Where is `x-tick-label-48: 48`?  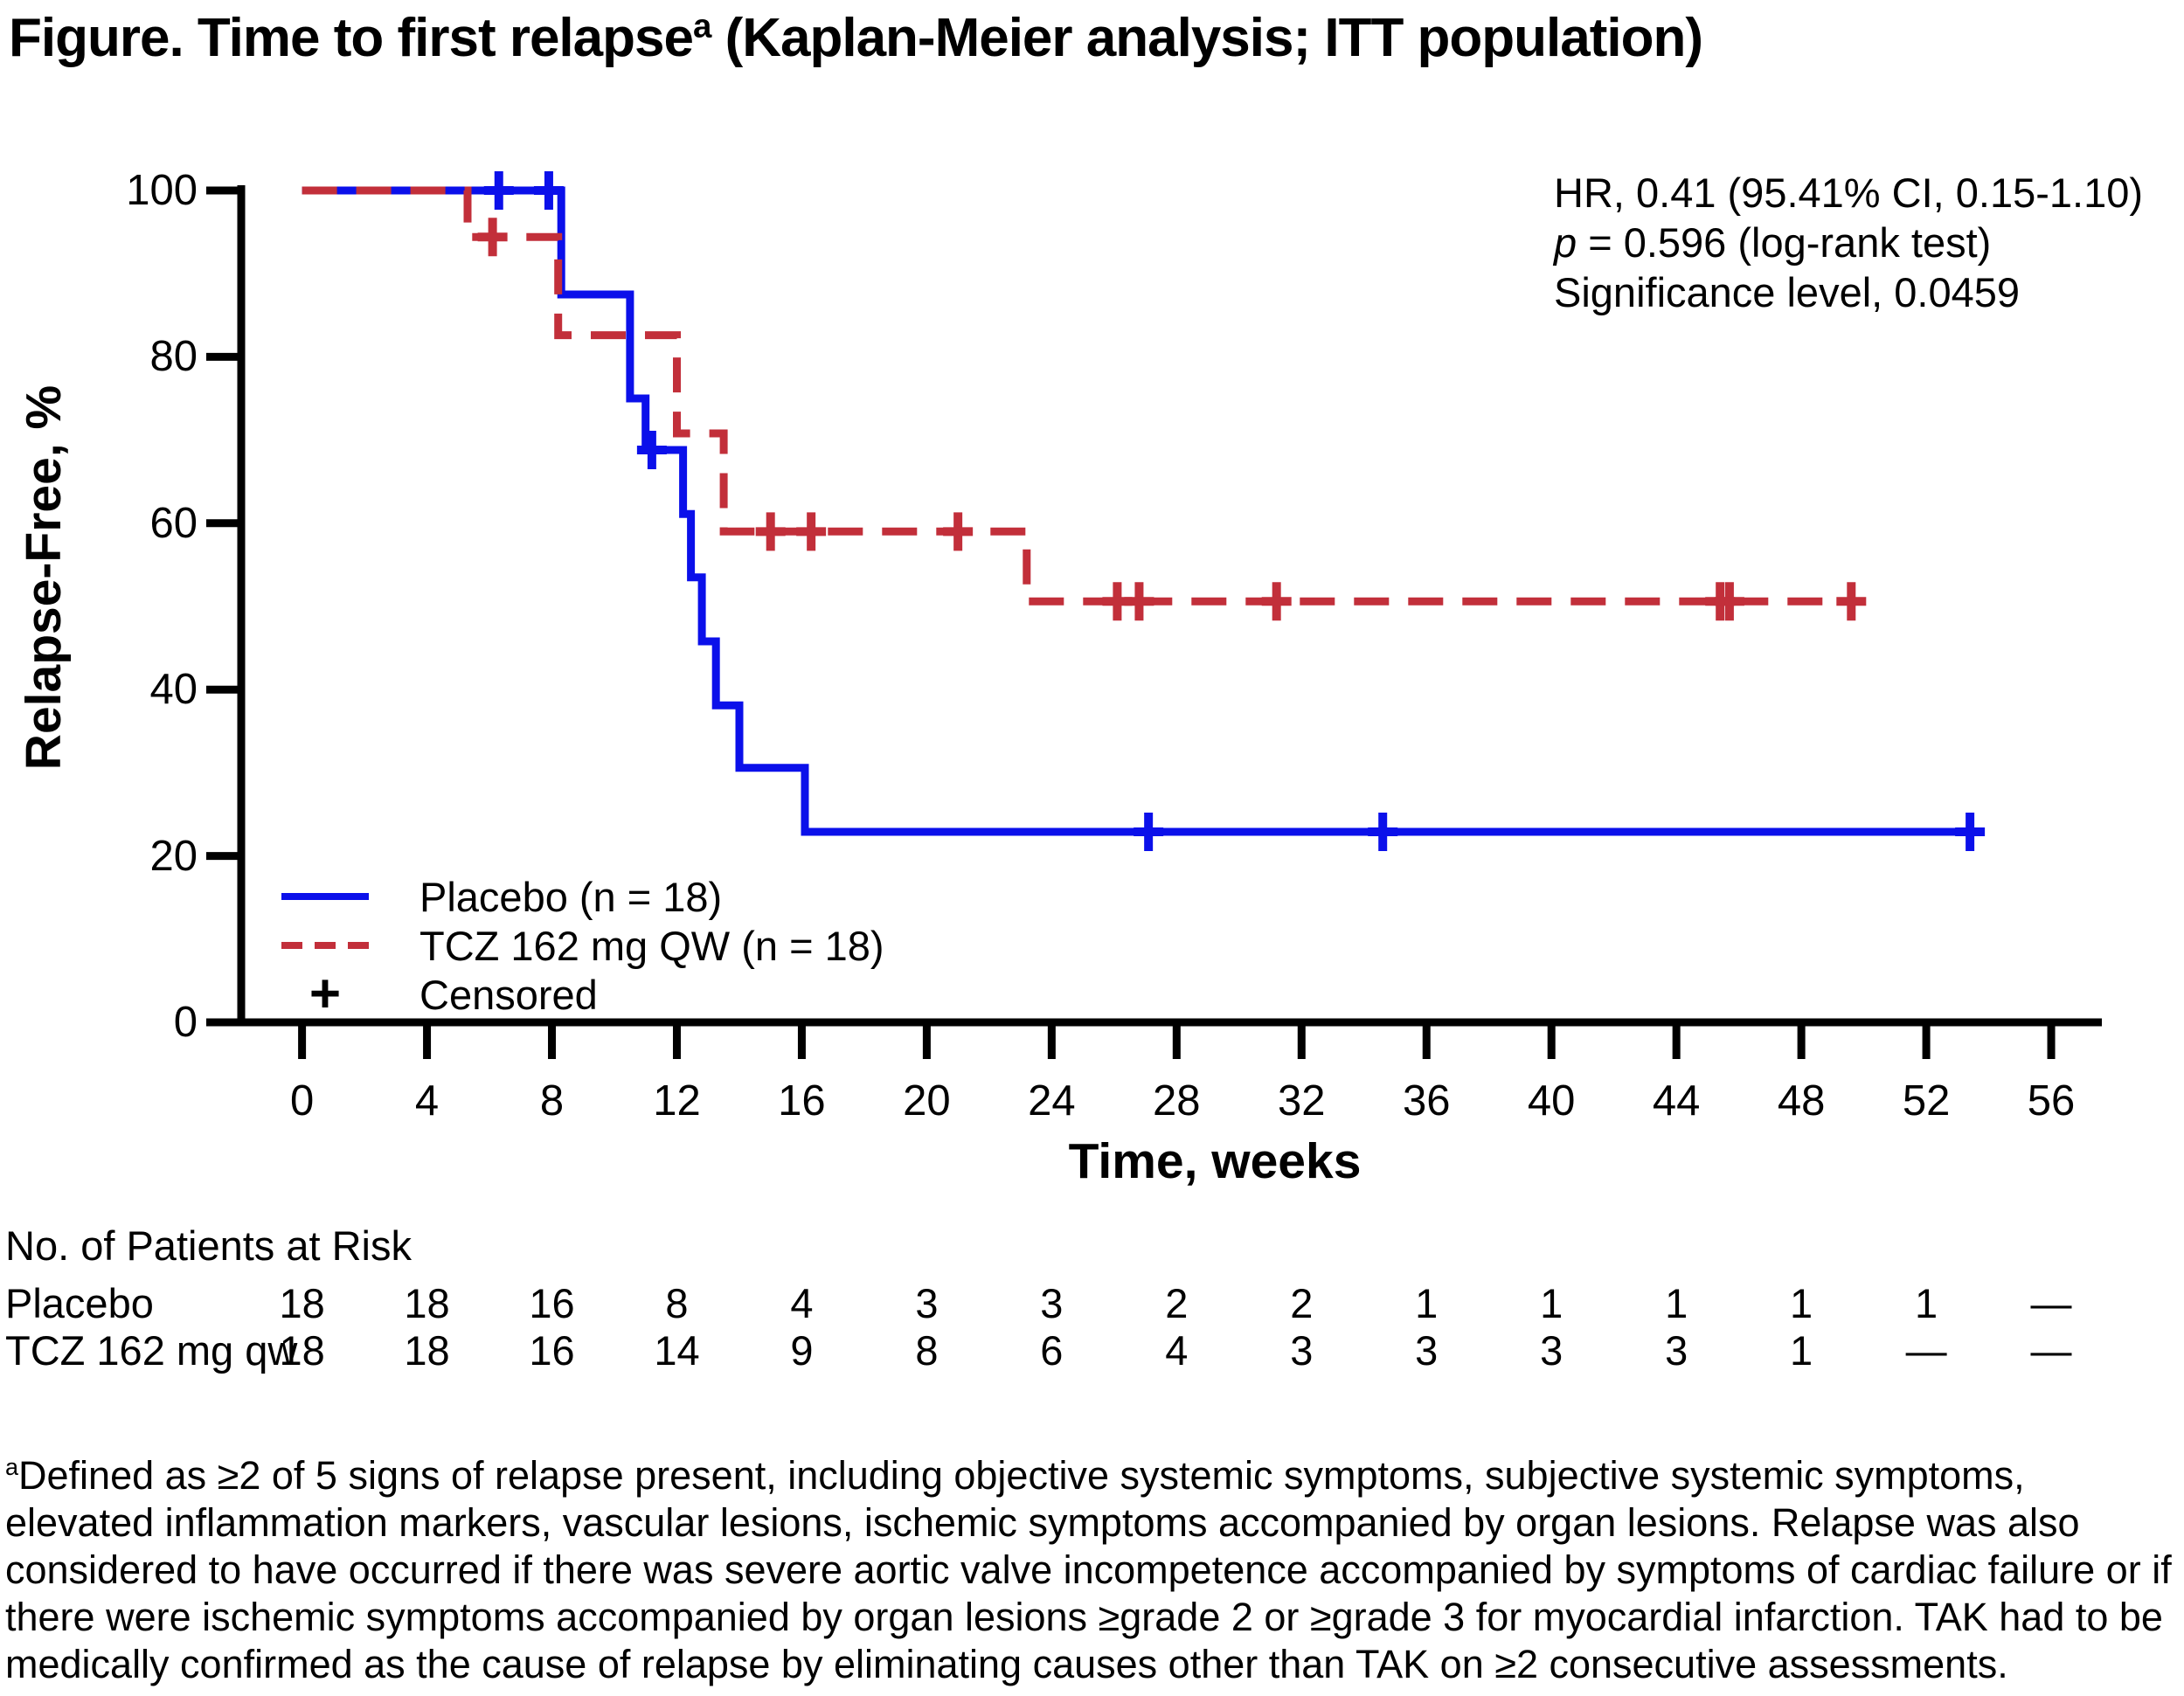 x-tick-label-48: 48 is located at coordinates (1801, 1101).